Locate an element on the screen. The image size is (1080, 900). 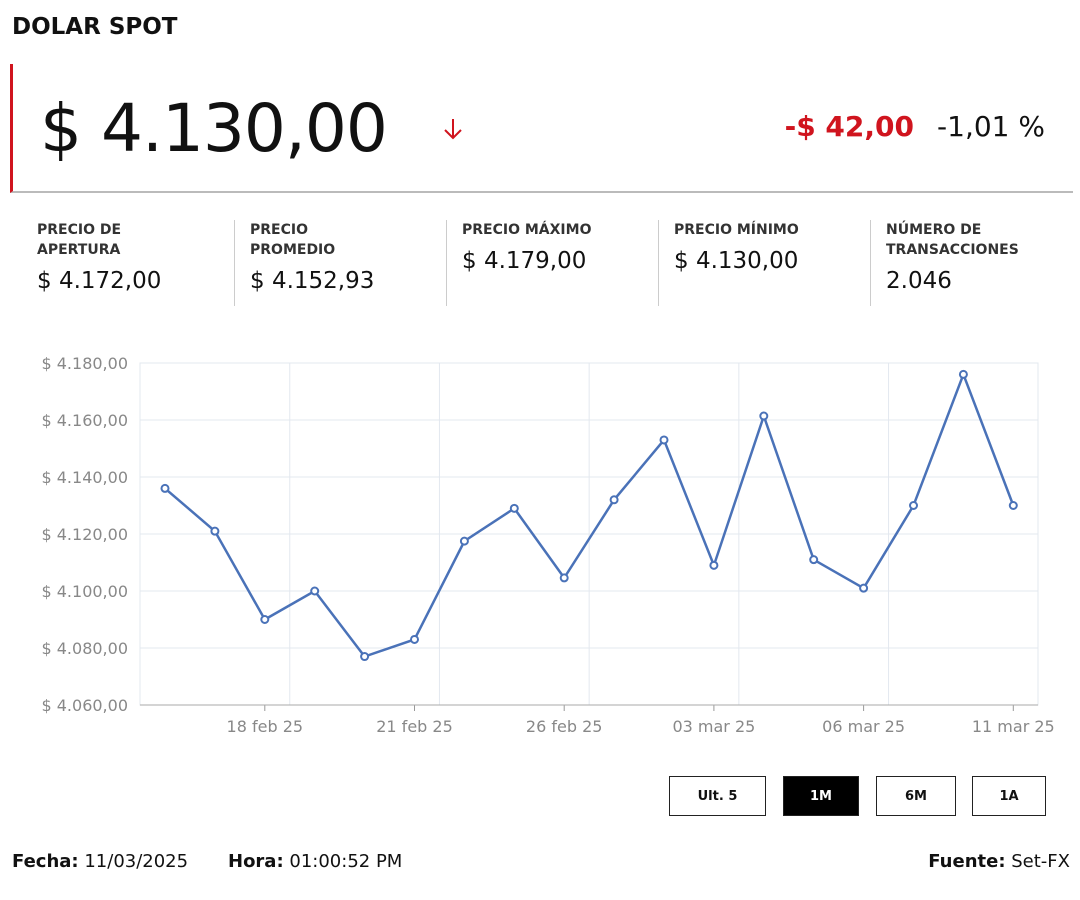
y-tick-label: $ 4.120,00 is located at coordinates (84, 534).